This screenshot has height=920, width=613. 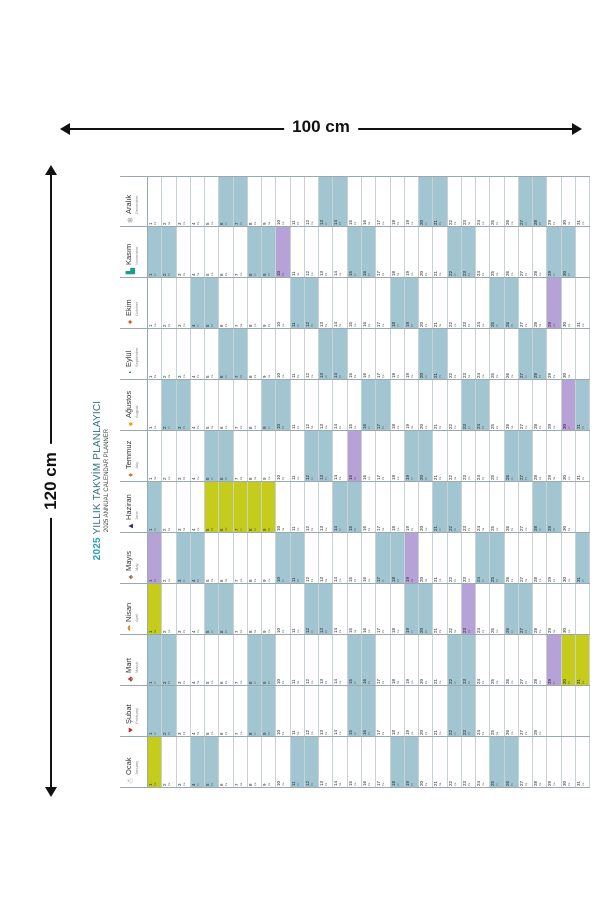 I want to click on day-cell: 14 Ct, so click(x=340, y=507).